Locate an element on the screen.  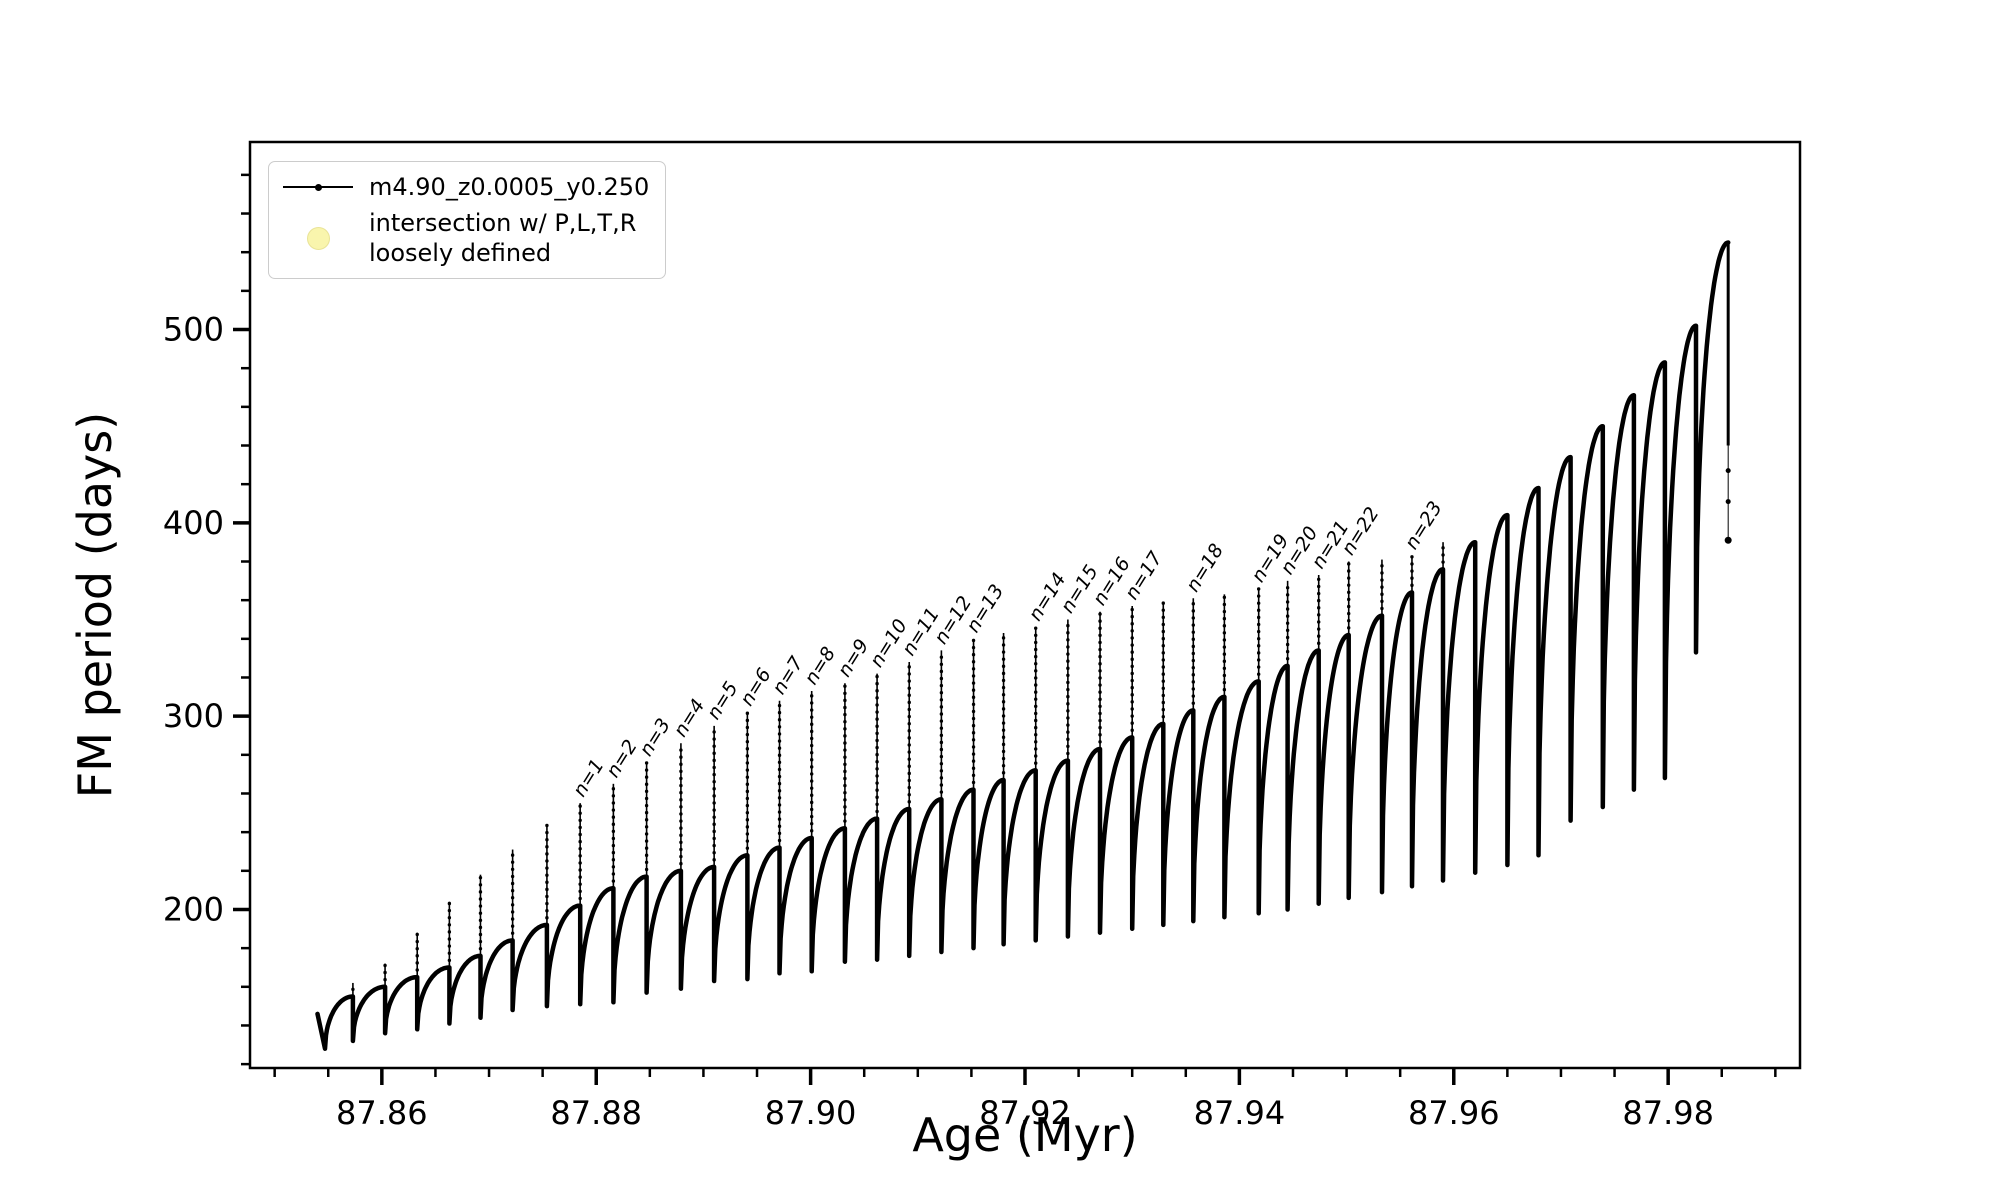
y-tick-label: 200 is located at coordinates (193, 909).